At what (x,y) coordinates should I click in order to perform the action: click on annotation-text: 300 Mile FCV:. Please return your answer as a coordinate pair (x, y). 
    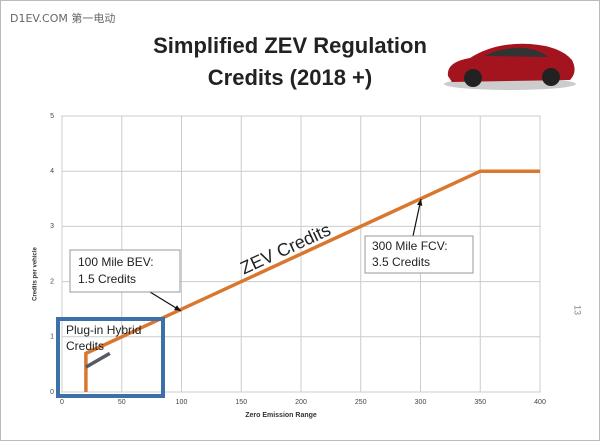
    Looking at the image, I should click on (410, 246).